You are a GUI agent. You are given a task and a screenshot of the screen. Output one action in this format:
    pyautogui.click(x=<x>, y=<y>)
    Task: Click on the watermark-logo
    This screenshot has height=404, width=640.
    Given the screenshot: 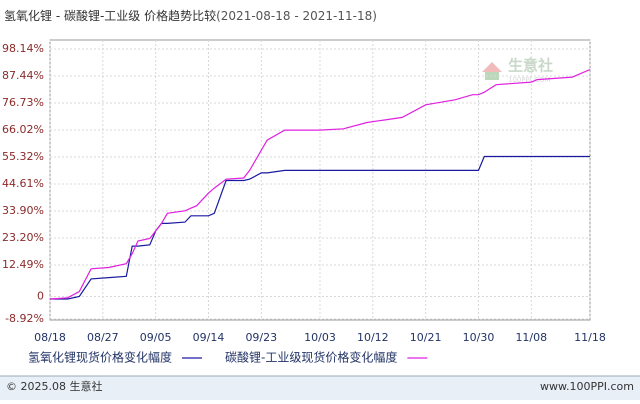 What is the action you would take?
    pyautogui.click(x=492, y=67)
    